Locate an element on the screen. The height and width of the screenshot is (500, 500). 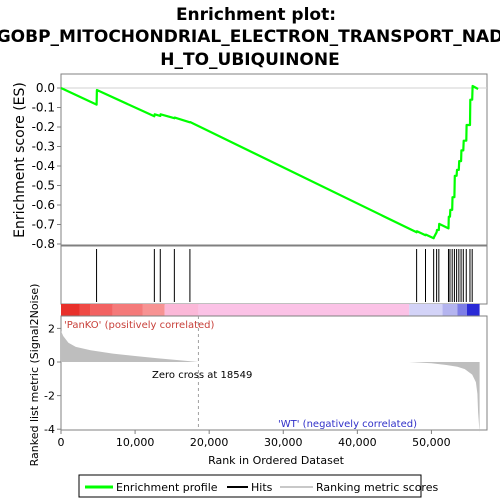
es-y-axis-label: Enrichment score (ES) is located at coordinates (20, 160).